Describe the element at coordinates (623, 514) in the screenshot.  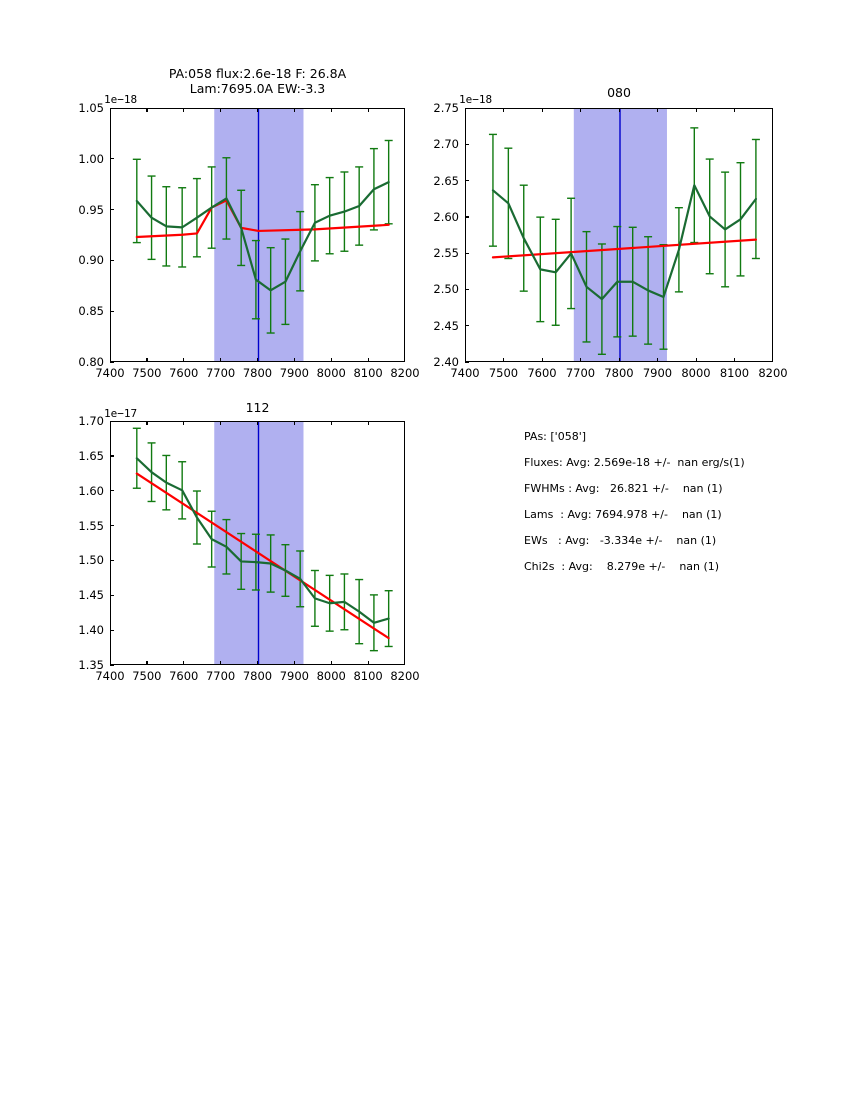
I see `summary-line-lams: Lams : Avg: 7694.978 +/- nan (1)` at that location.